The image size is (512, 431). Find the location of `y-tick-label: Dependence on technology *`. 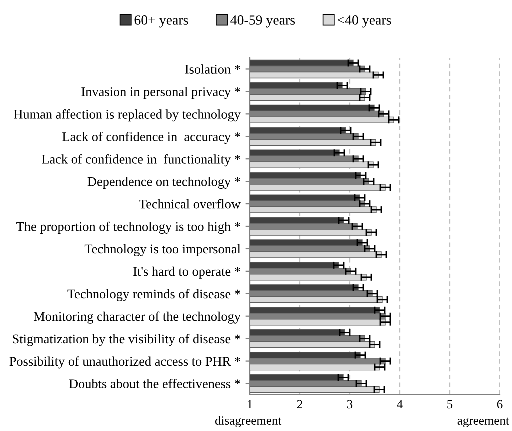

y-tick-label: Dependence on technology * is located at coordinates (164, 182).